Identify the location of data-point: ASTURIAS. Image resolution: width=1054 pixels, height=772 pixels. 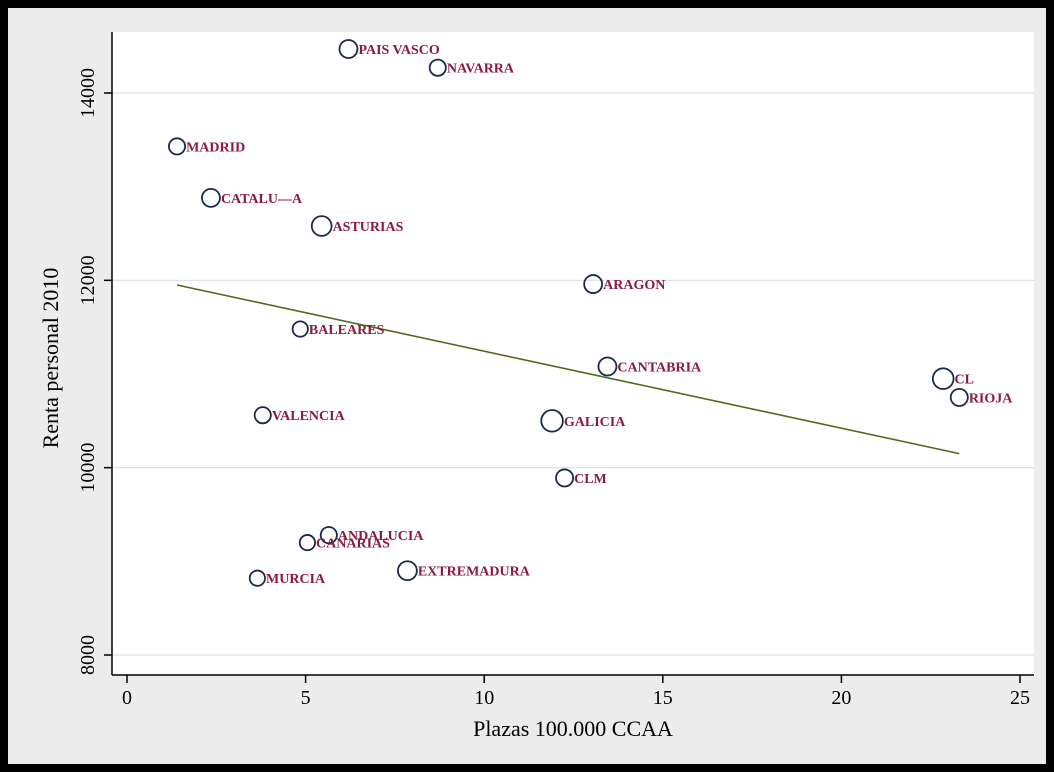
(357, 226).